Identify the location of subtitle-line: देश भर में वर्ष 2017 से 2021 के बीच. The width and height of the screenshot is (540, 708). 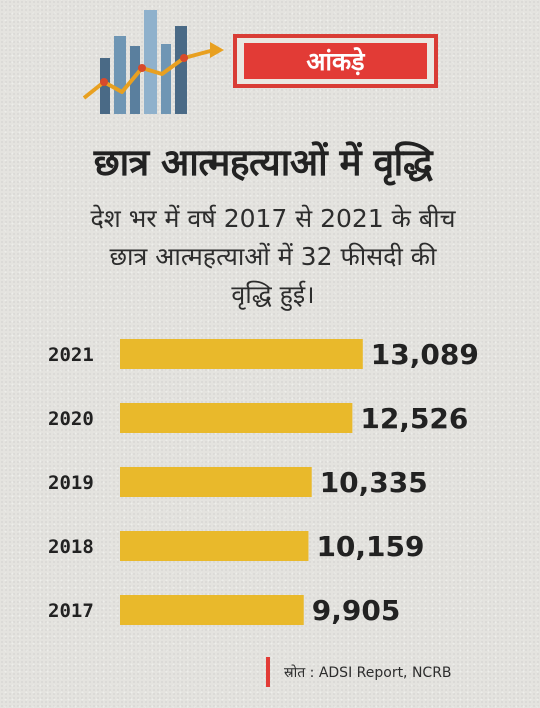
(273, 218).